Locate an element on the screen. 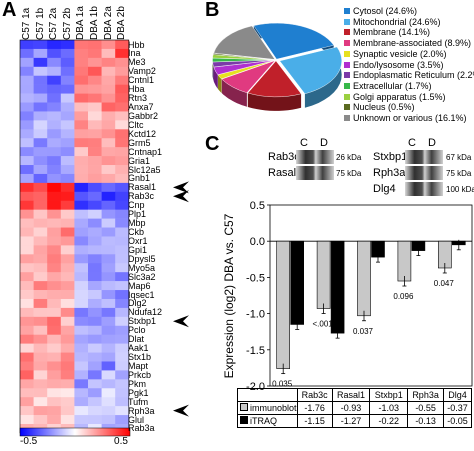  heatmap-row-label: Rasal1 is located at coordinates (142, 187).